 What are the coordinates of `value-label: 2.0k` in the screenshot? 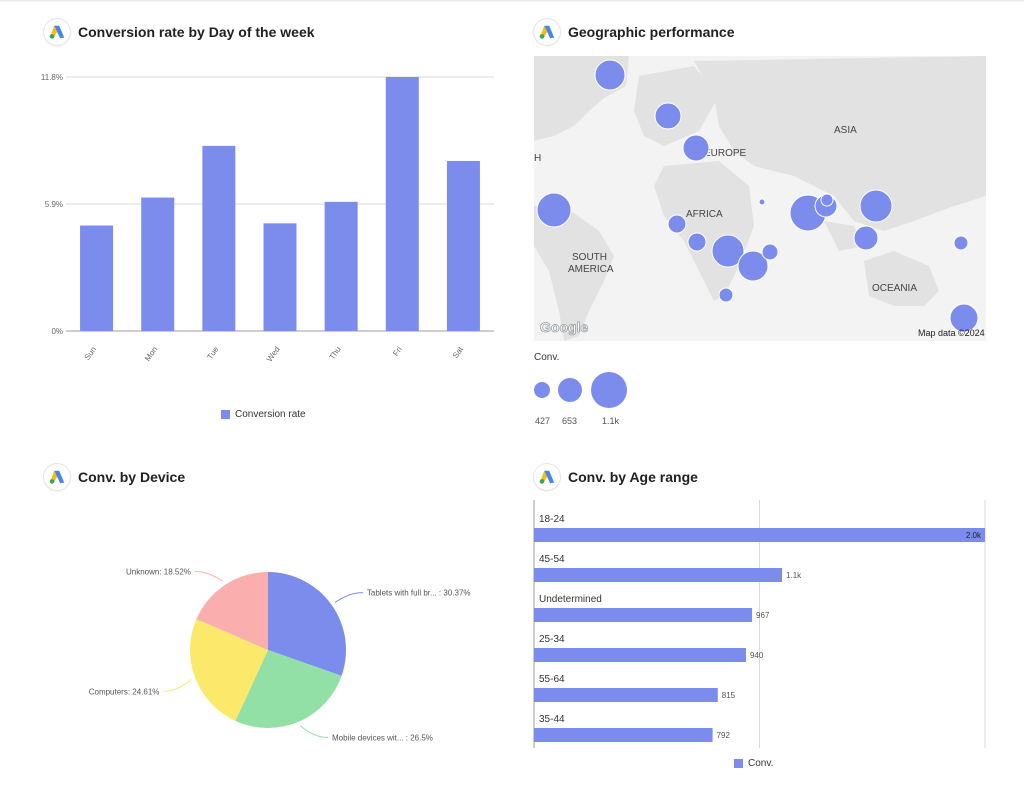 It's located at (974, 535).